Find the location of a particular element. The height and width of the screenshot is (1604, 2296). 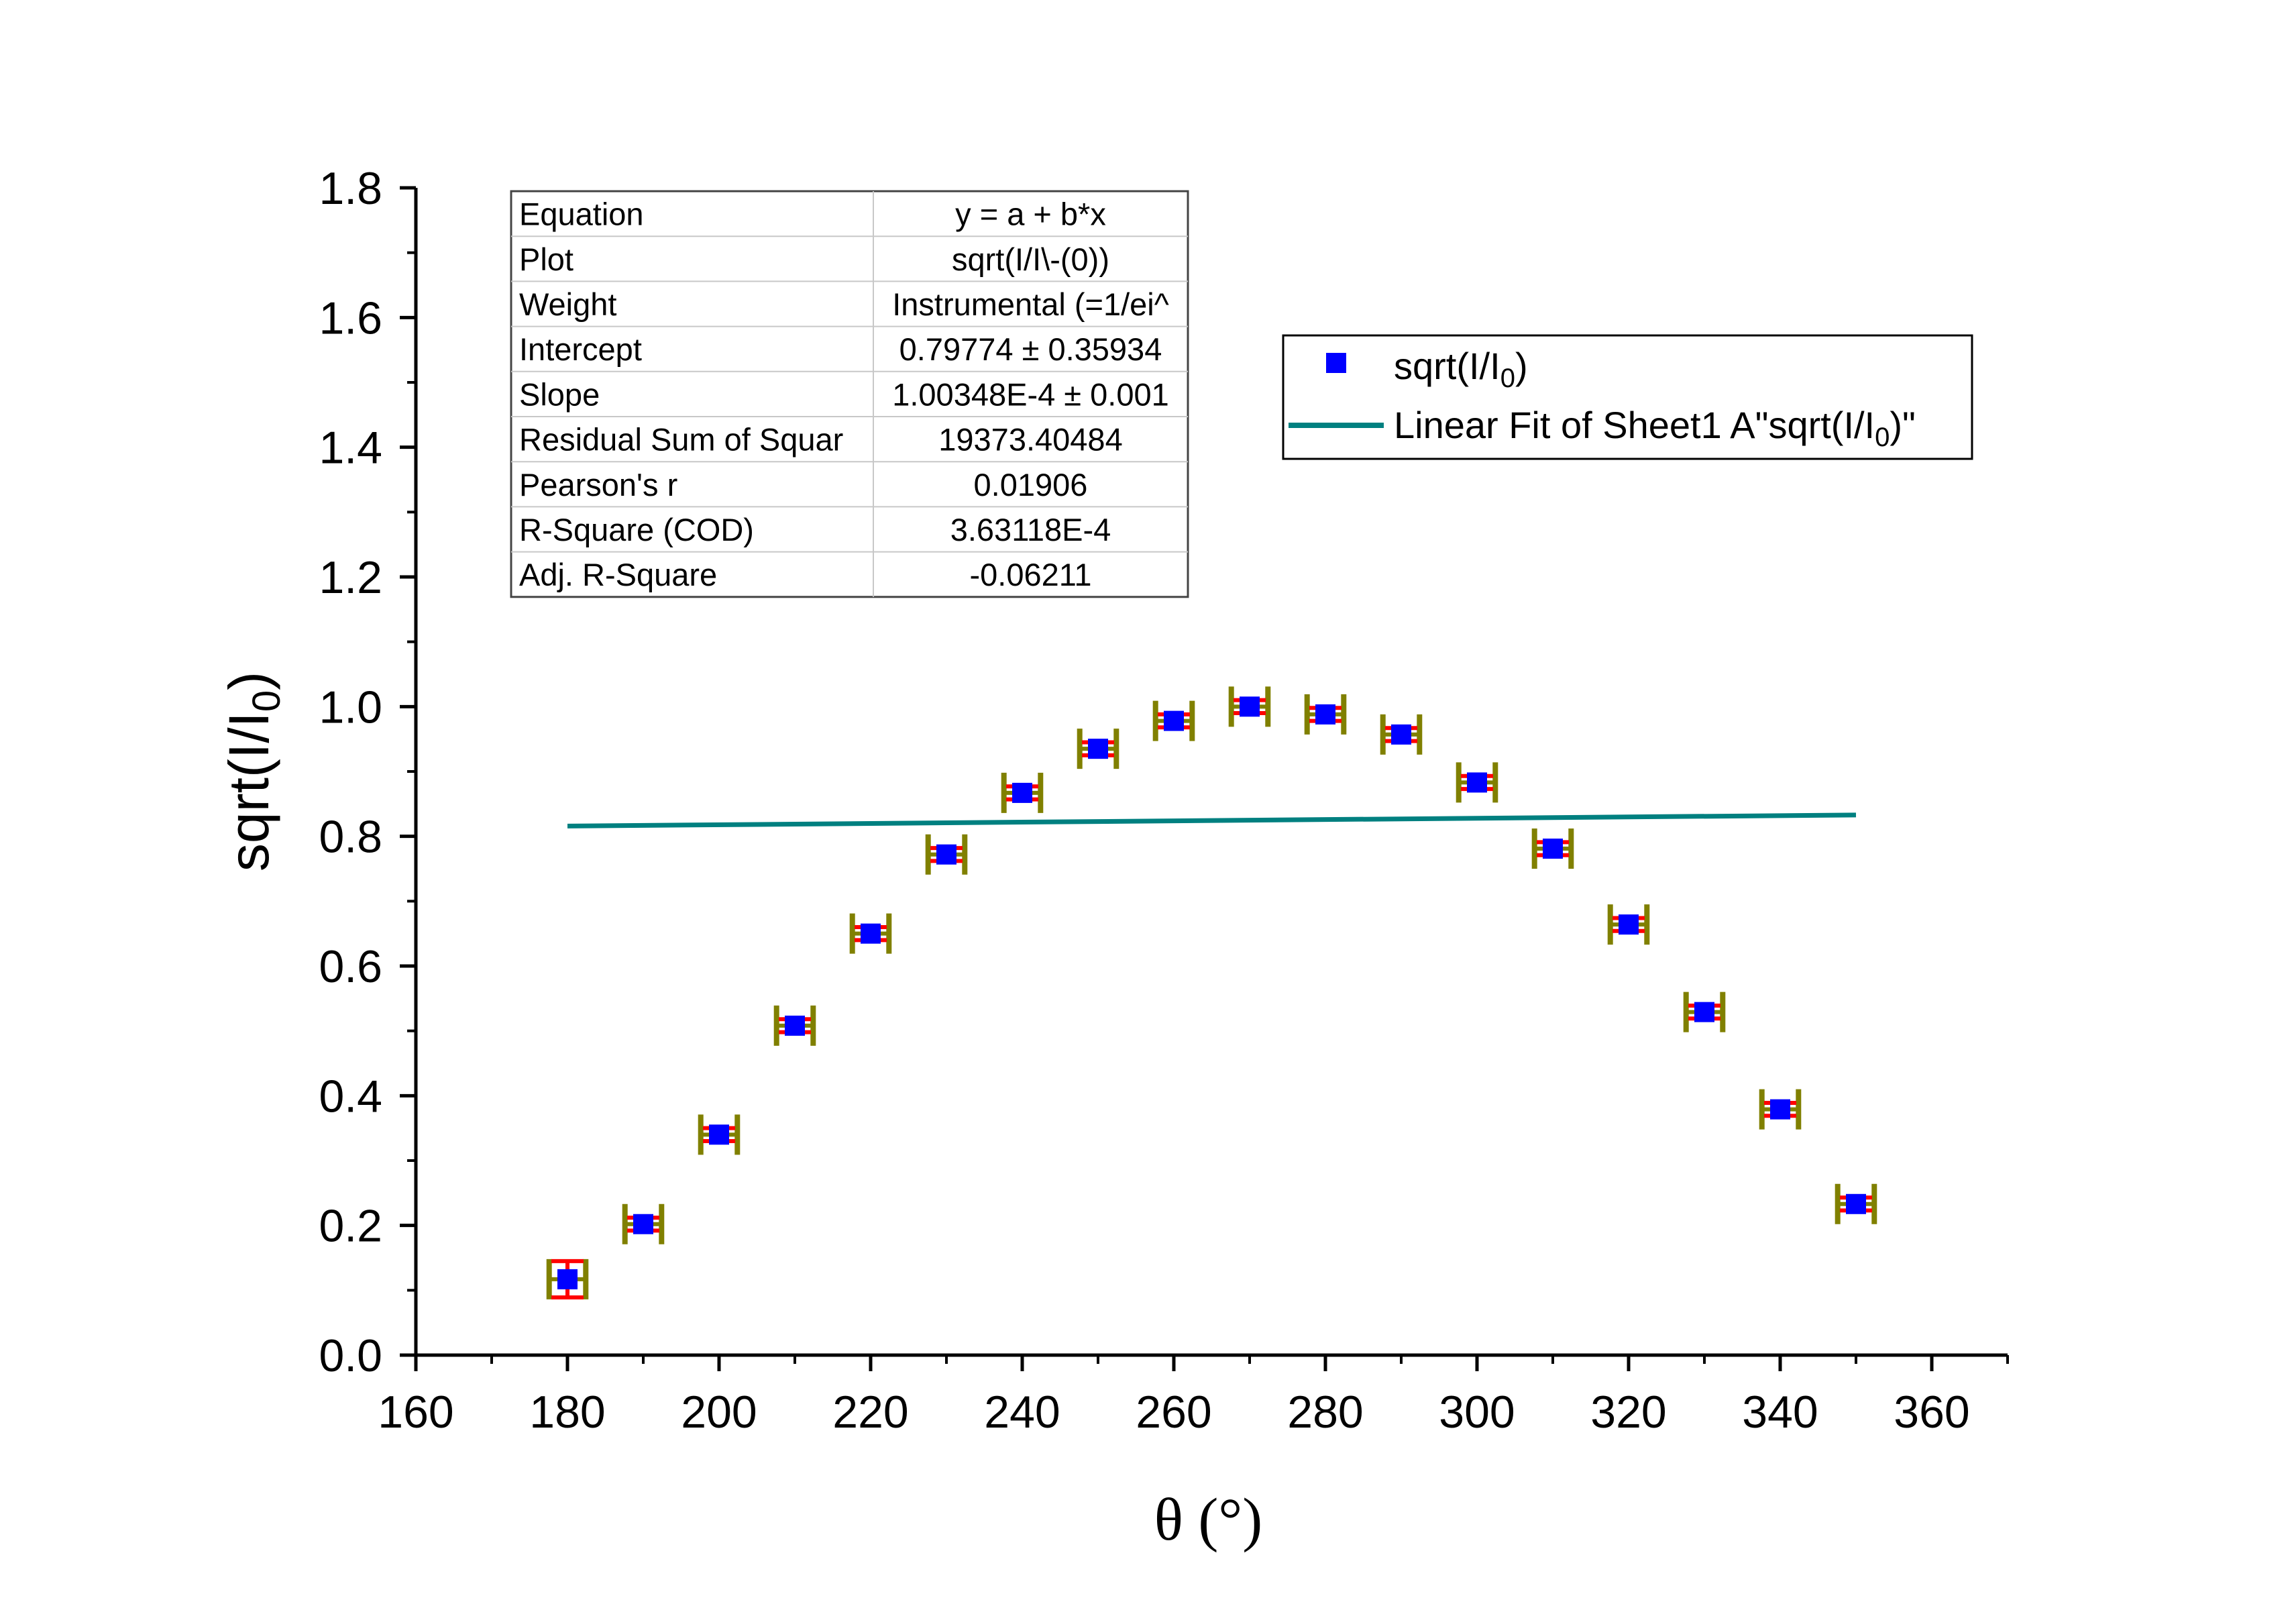

y-tick-label: 0.0 is located at coordinates (350, 1355).